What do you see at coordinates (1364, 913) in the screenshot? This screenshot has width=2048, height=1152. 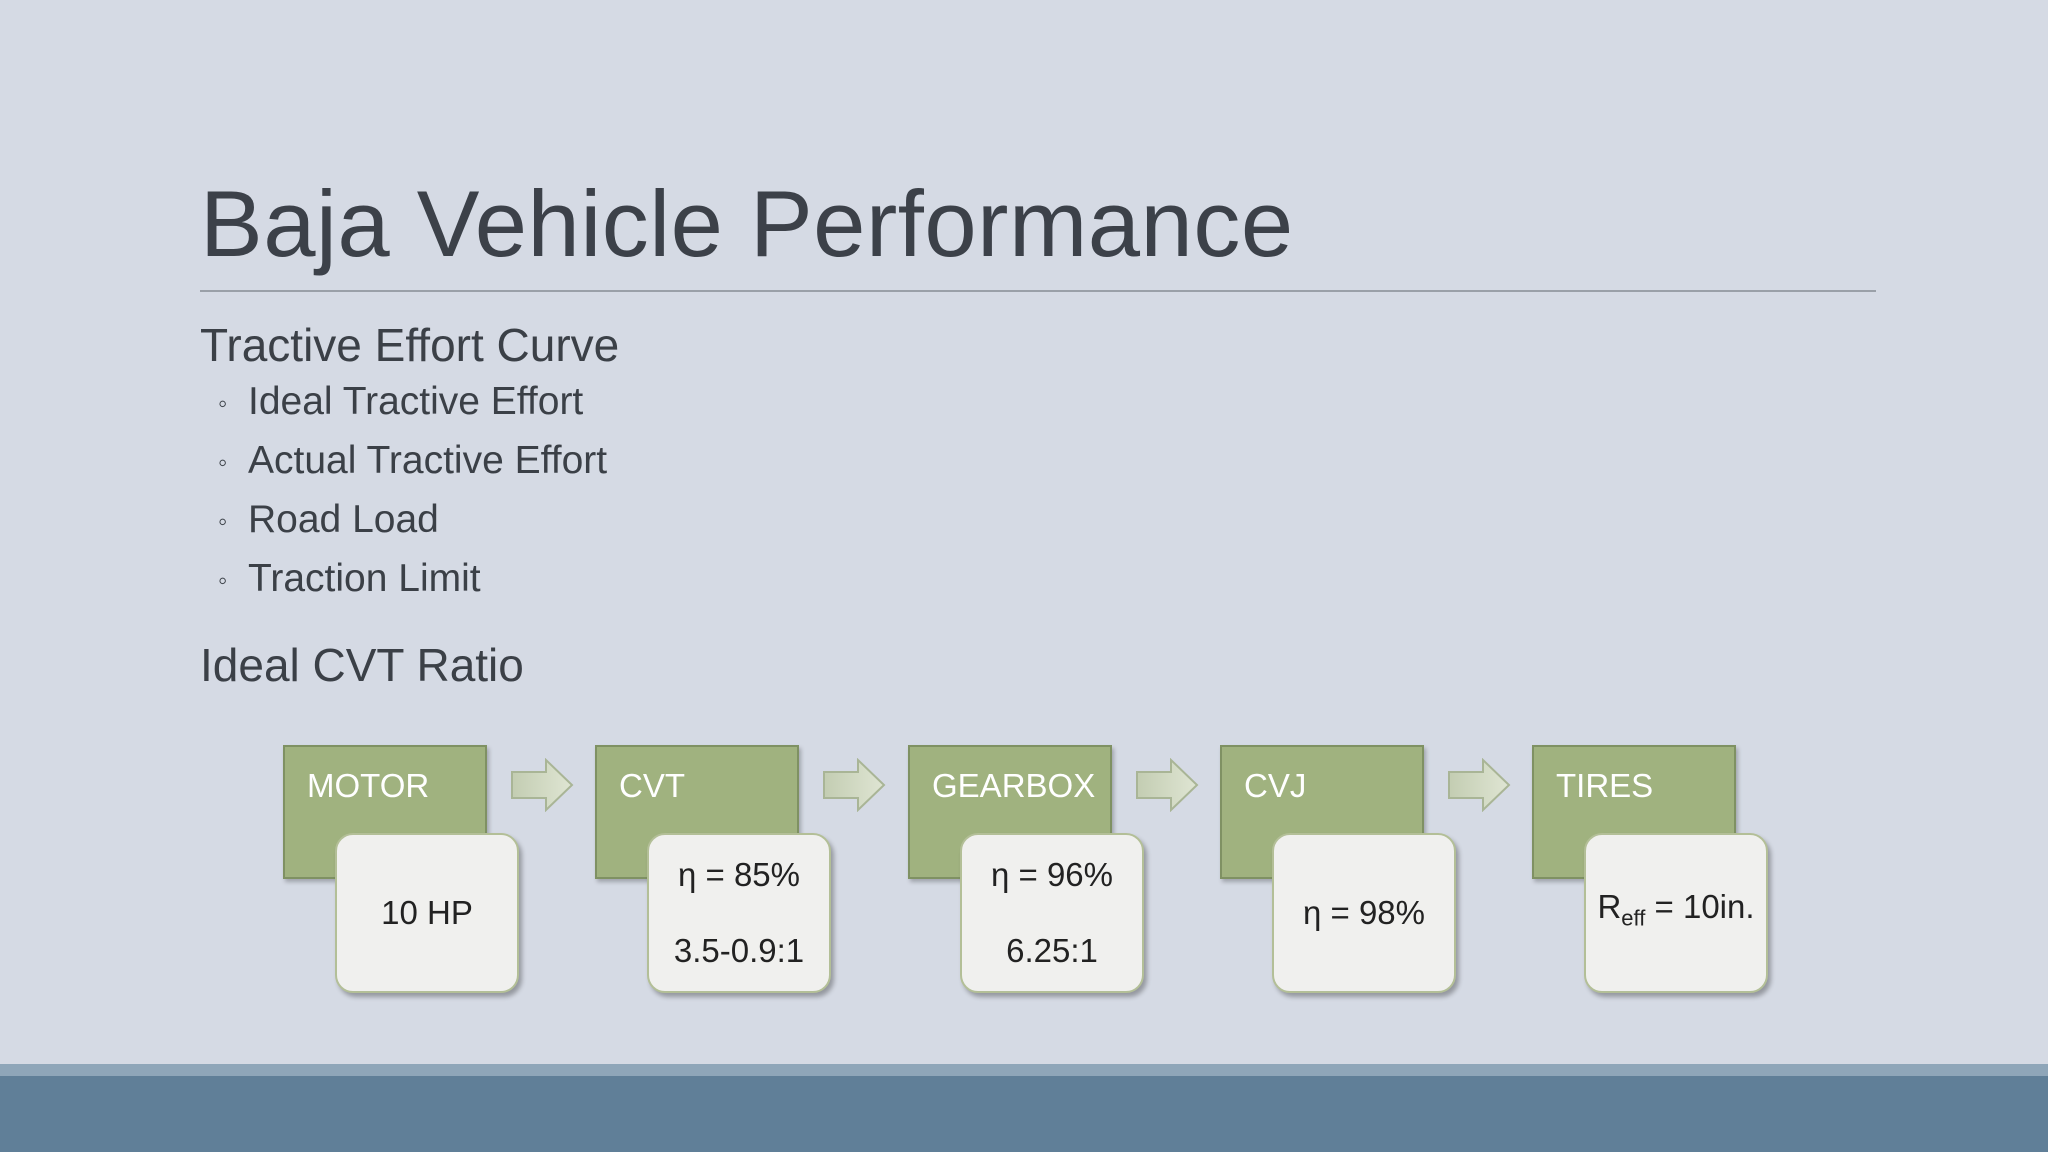 I see `flow-detail-cvj: η = 98%` at bounding box center [1364, 913].